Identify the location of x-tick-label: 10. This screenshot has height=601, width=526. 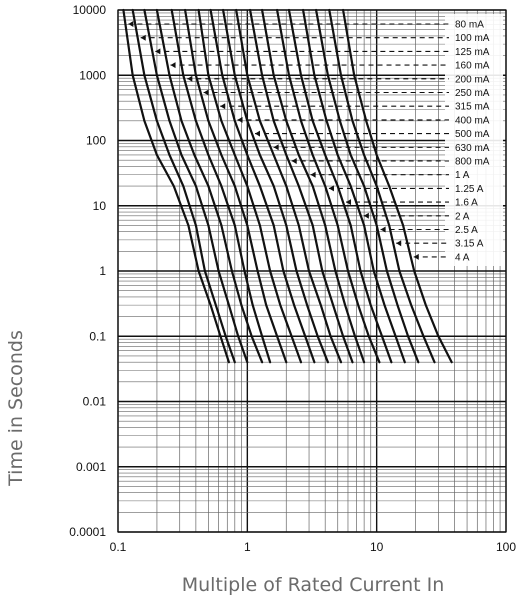
(377, 547).